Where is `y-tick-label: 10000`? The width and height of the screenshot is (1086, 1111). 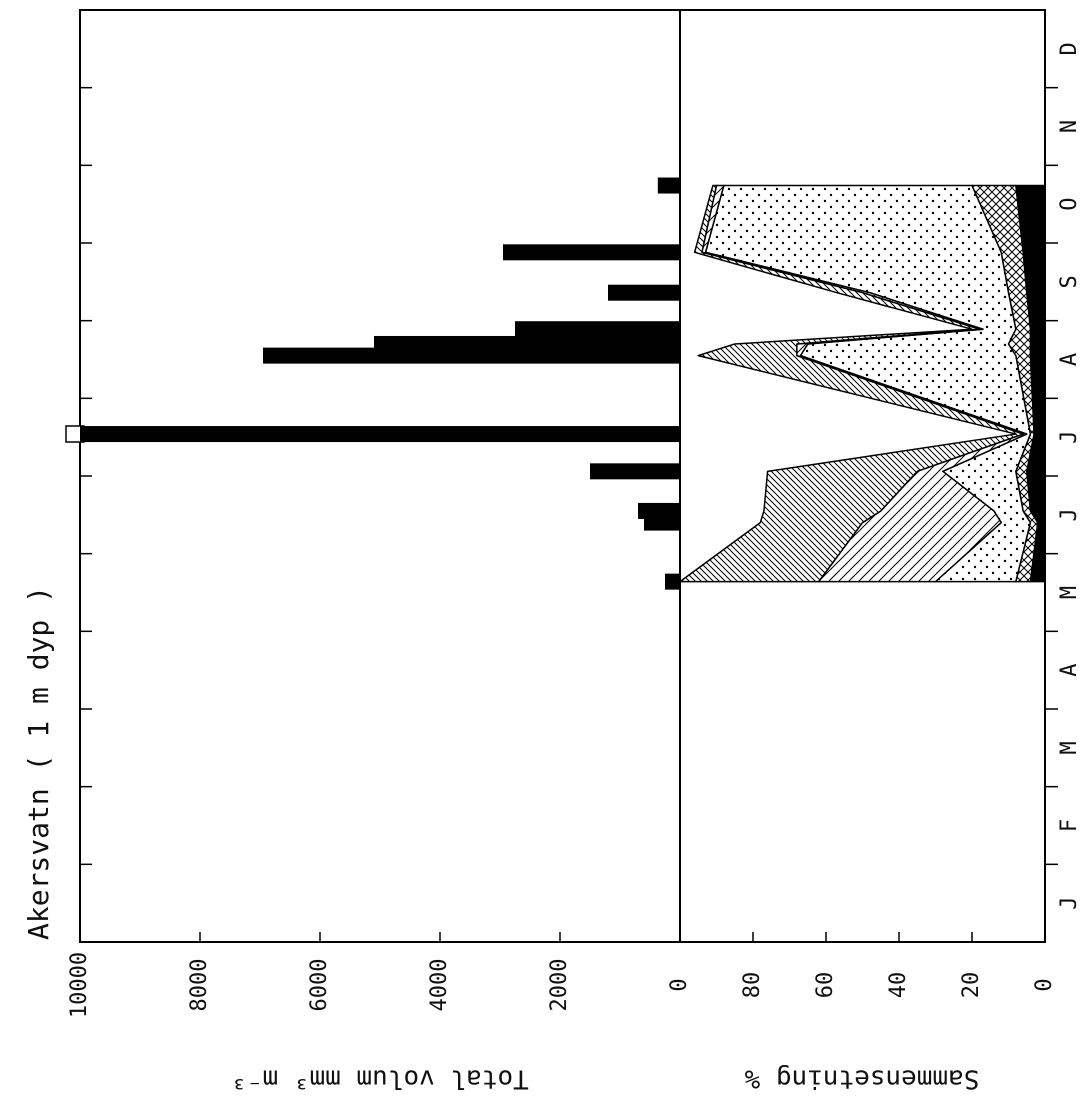 y-tick-label: 10000 is located at coordinates (79, 985).